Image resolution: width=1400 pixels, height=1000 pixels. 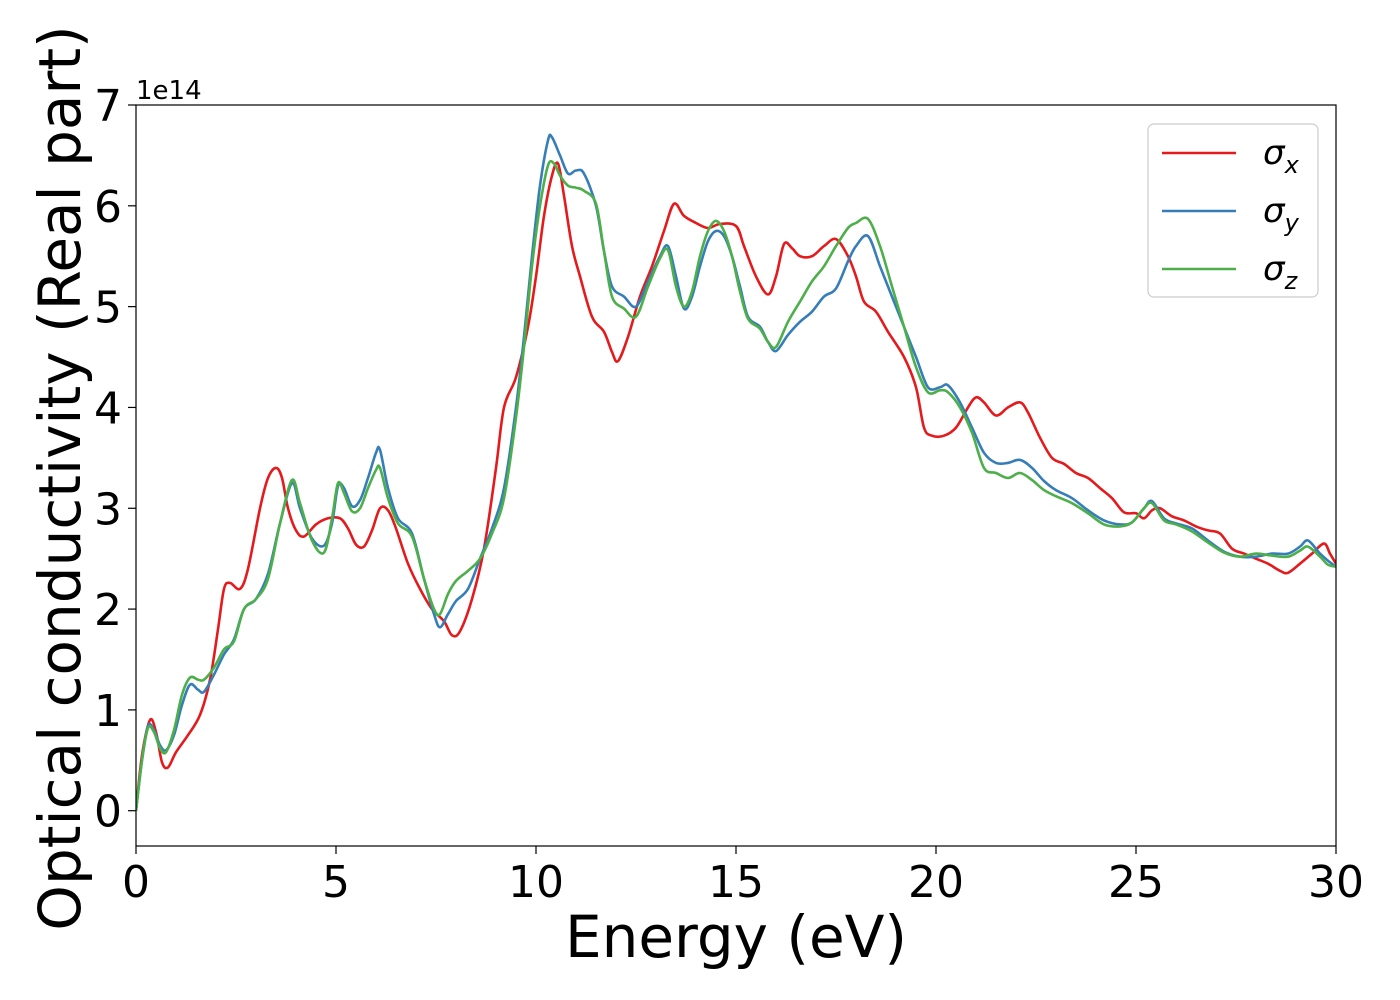 What do you see at coordinates (1292, 165) in the screenshot?
I see `legend-label-sub: x` at bounding box center [1292, 165].